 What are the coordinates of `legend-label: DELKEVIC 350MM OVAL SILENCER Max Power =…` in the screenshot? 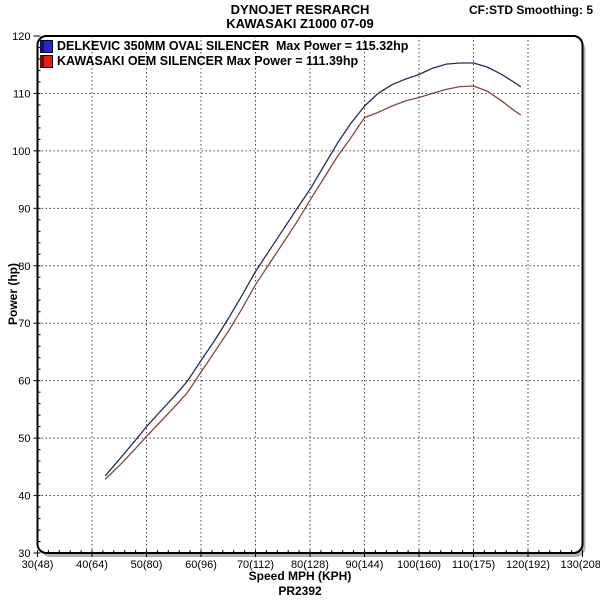 It's located at (233, 46).